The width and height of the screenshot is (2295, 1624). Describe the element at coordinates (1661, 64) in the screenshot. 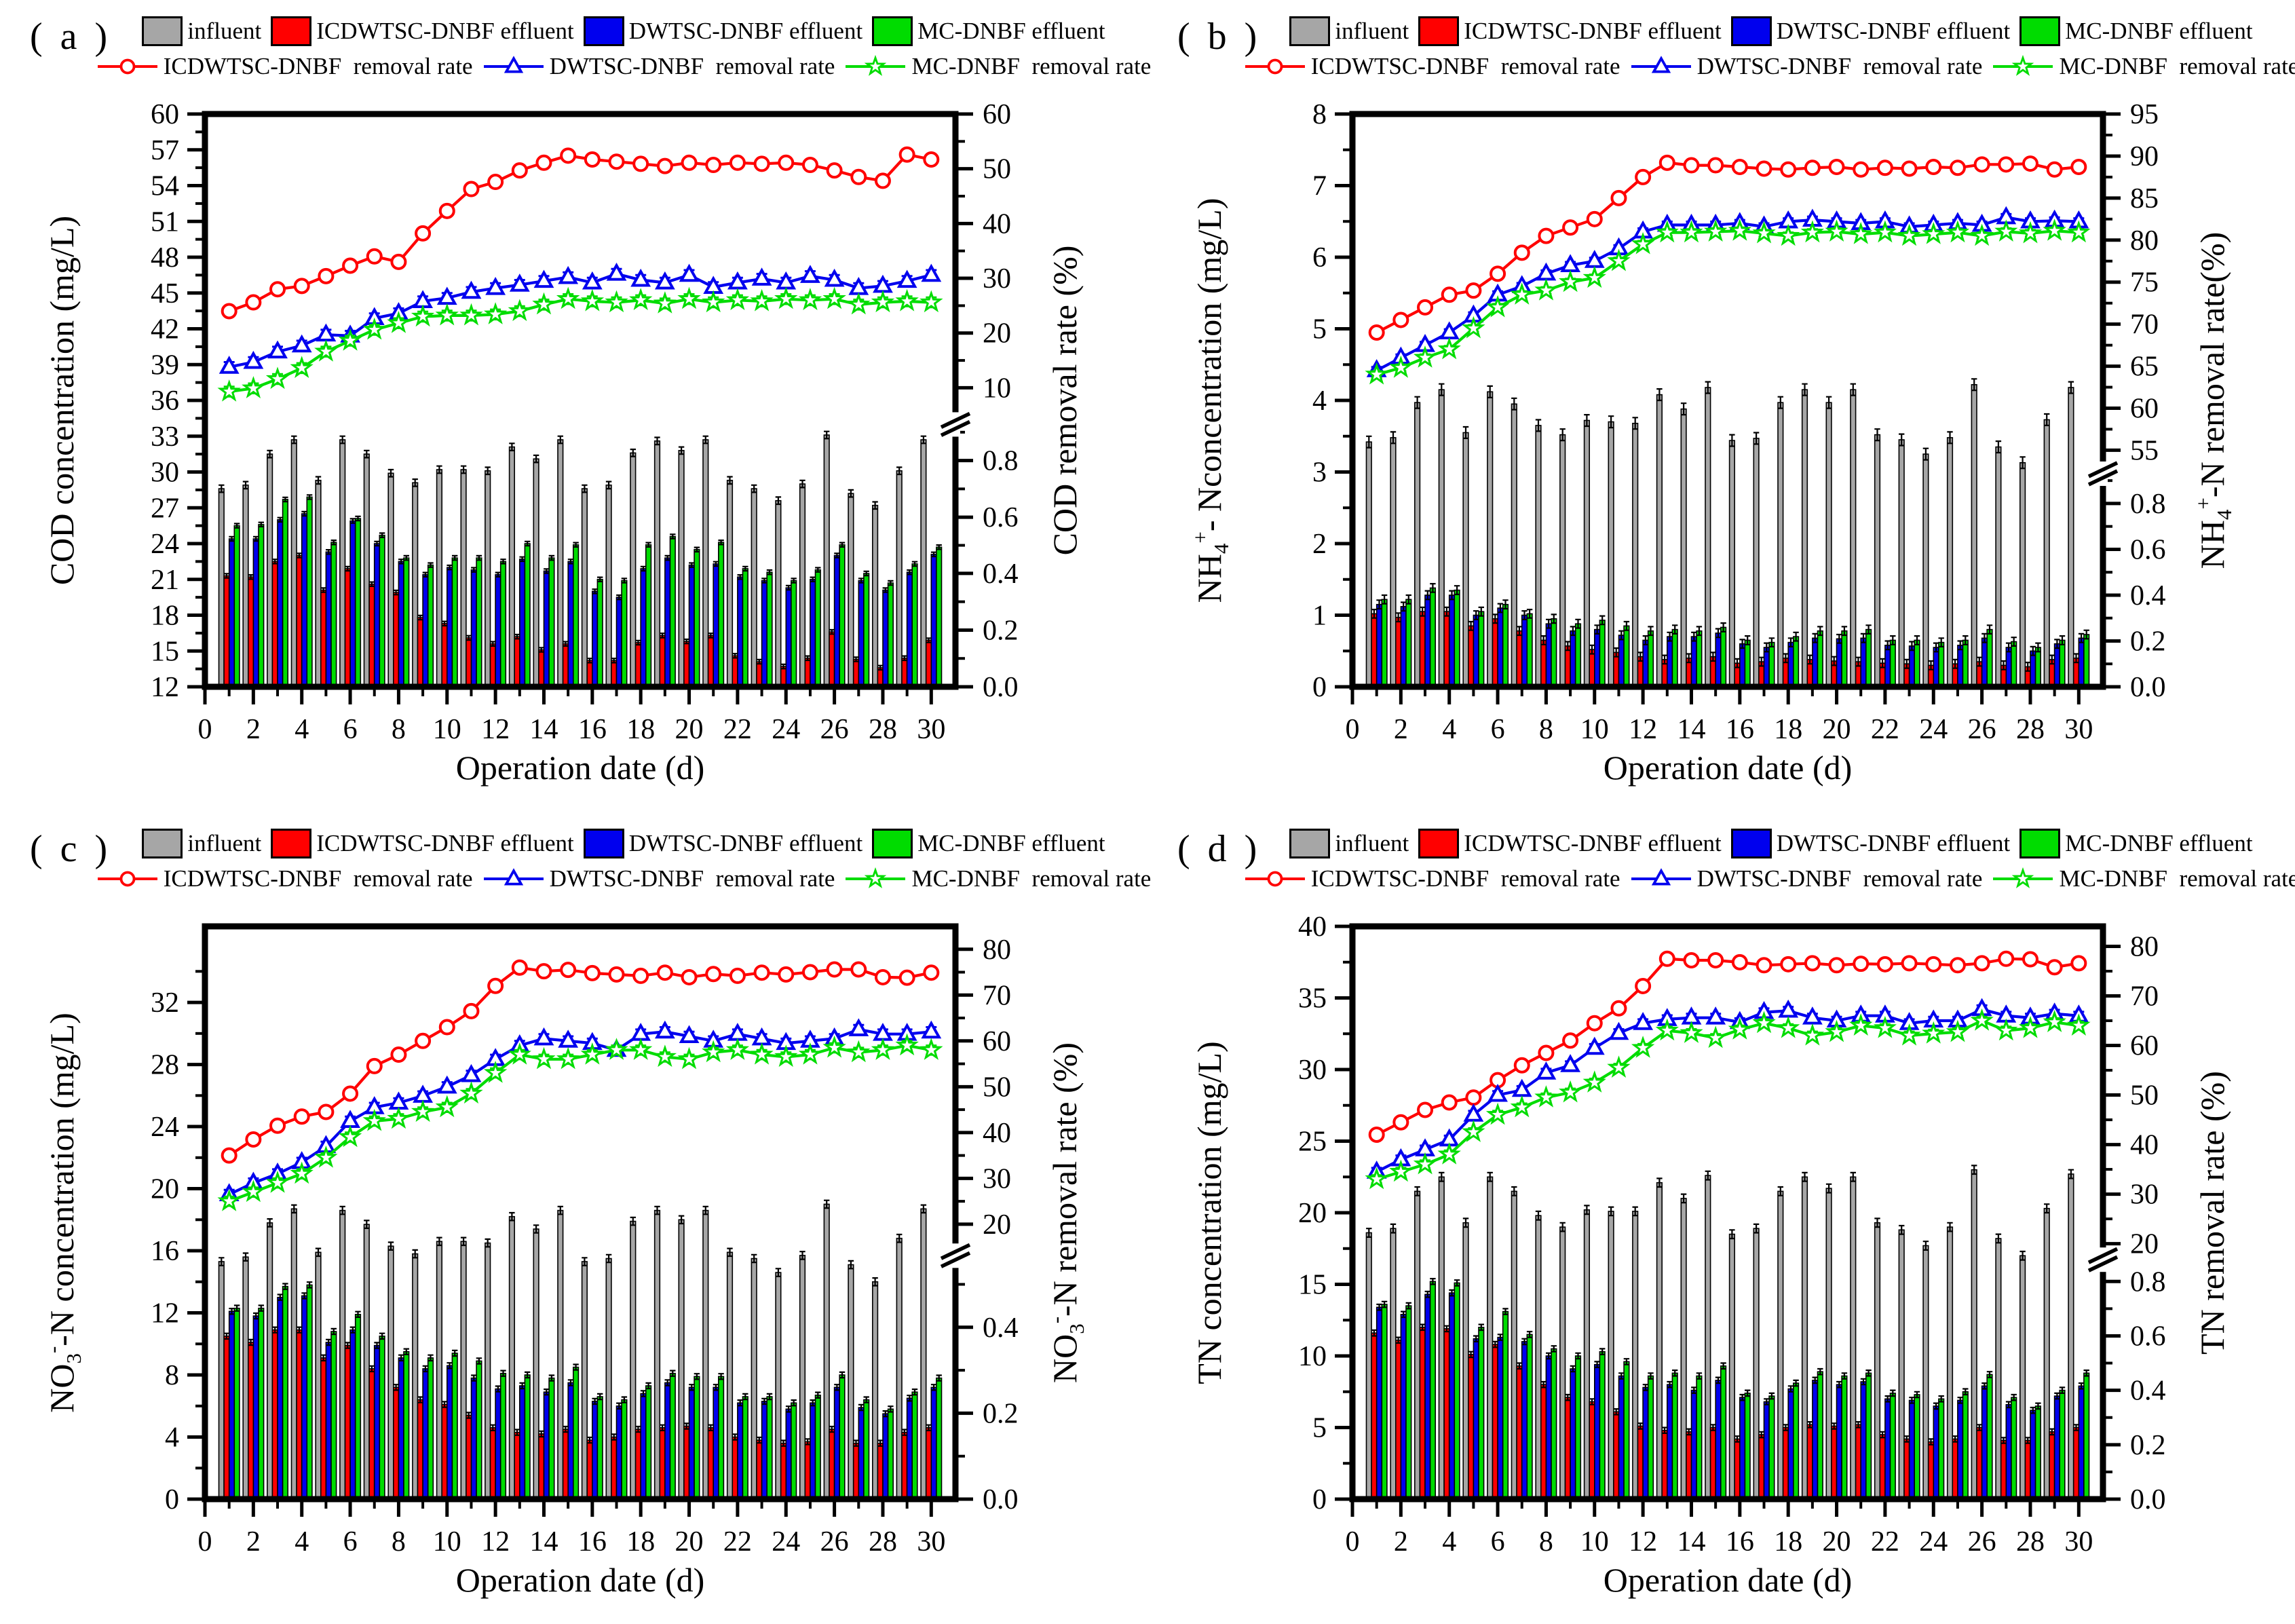

I see `legend-line-sample-dwtsc` at that location.